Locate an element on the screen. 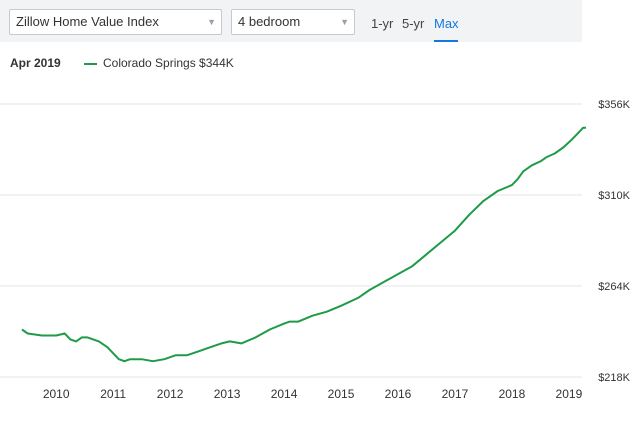 The height and width of the screenshot is (424, 640). x-tick-label: 2010 is located at coordinates (56, 394).